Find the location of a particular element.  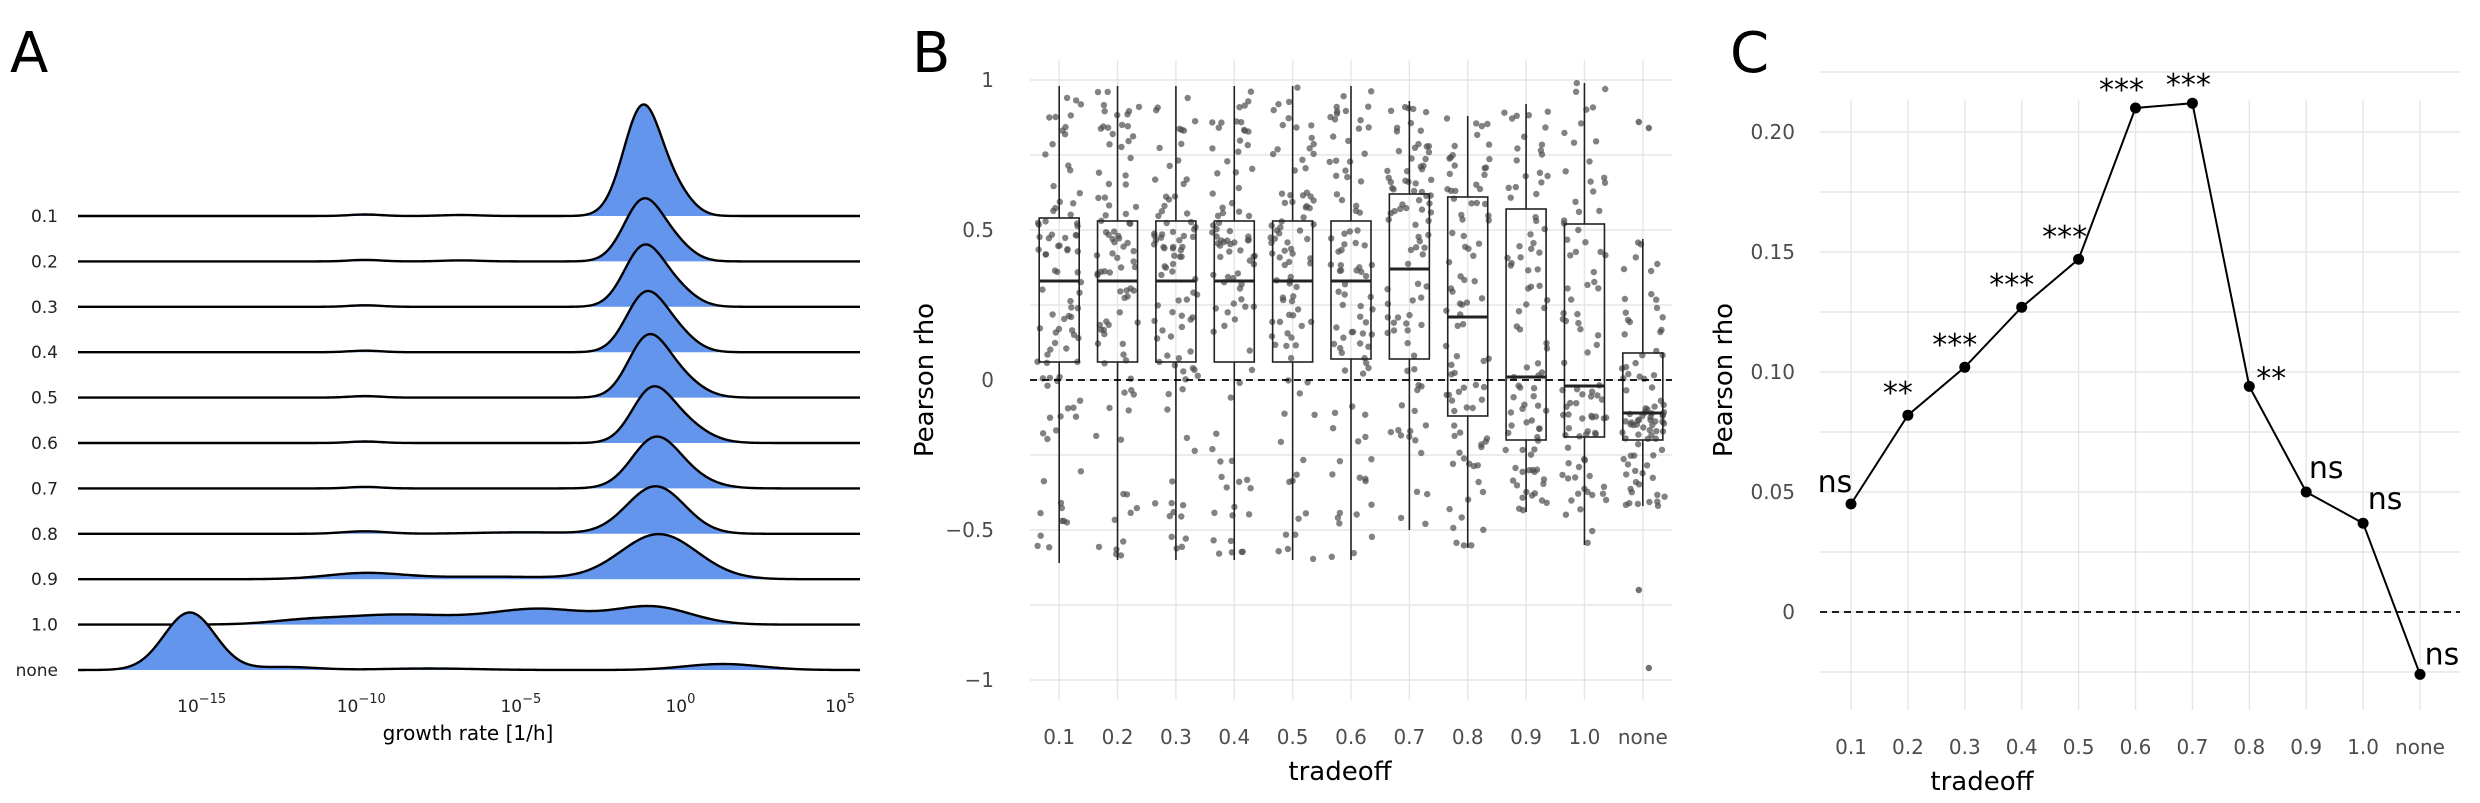

x-tick-label: none is located at coordinates (2420, 747).